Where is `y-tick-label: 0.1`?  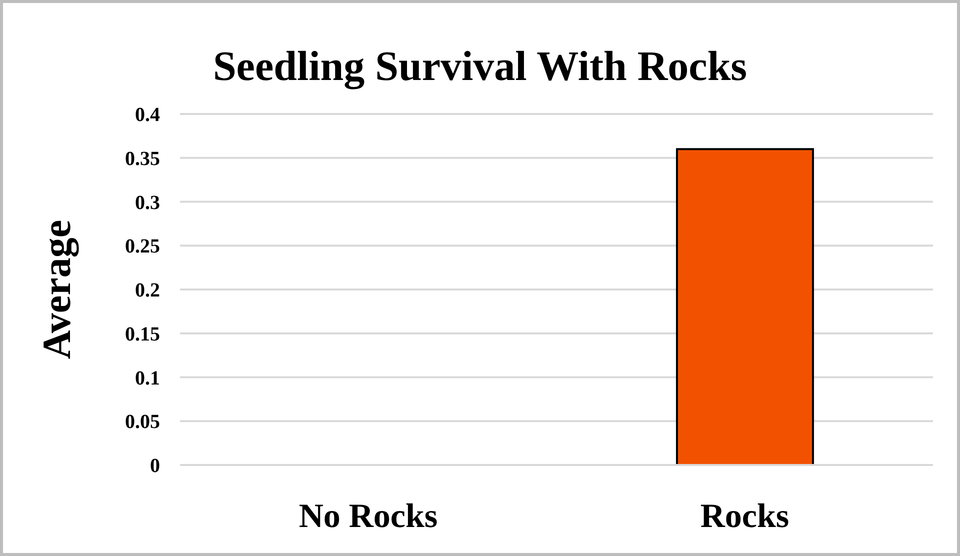 y-tick-label: 0.1 is located at coordinates (147, 378).